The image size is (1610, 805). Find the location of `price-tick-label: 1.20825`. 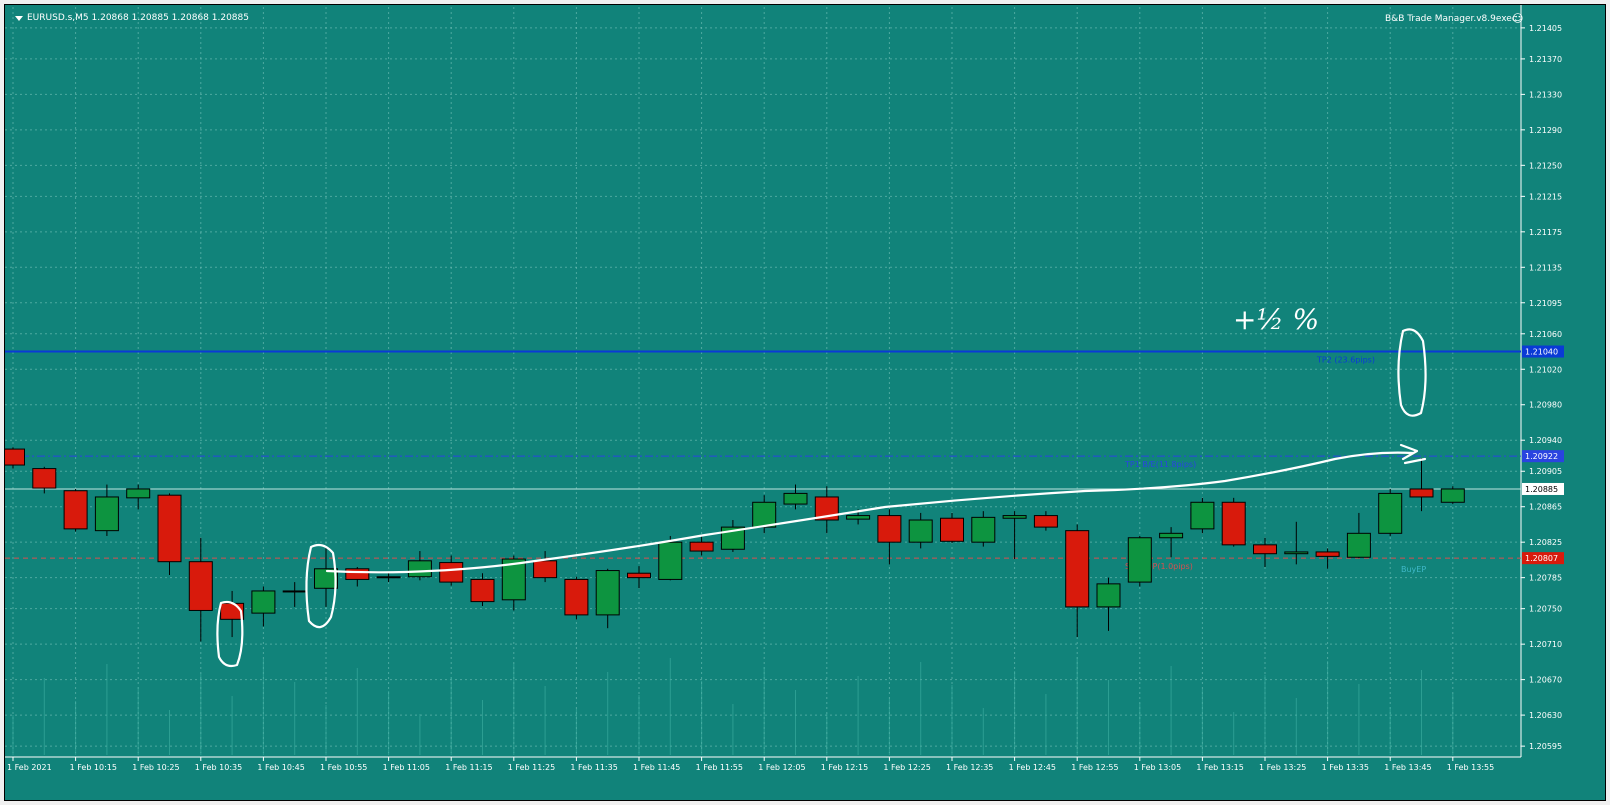

price-tick-label: 1.20825 is located at coordinates (1545, 542).